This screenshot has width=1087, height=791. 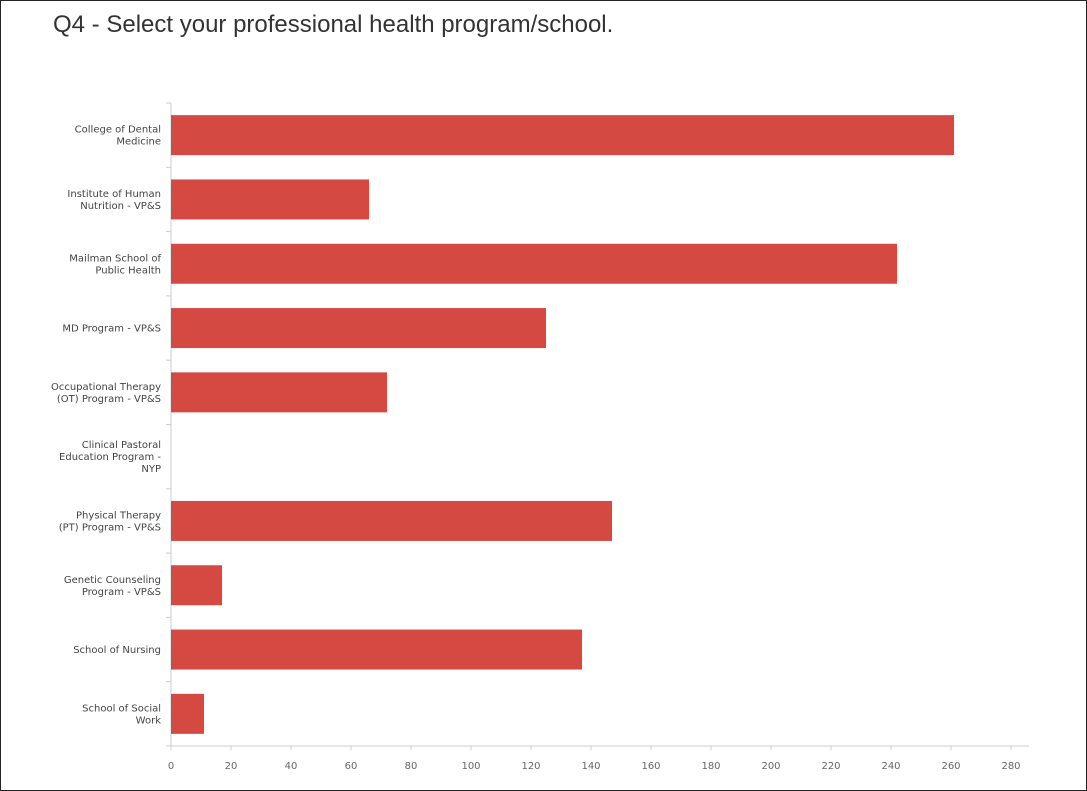 What do you see at coordinates (890, 766) in the screenshot?
I see `x-tick-label: 240` at bounding box center [890, 766].